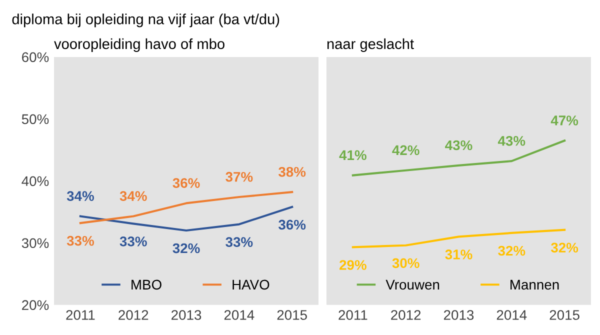  Describe the element at coordinates (564, 121) in the screenshot. I see `data-label: 47%` at that location.